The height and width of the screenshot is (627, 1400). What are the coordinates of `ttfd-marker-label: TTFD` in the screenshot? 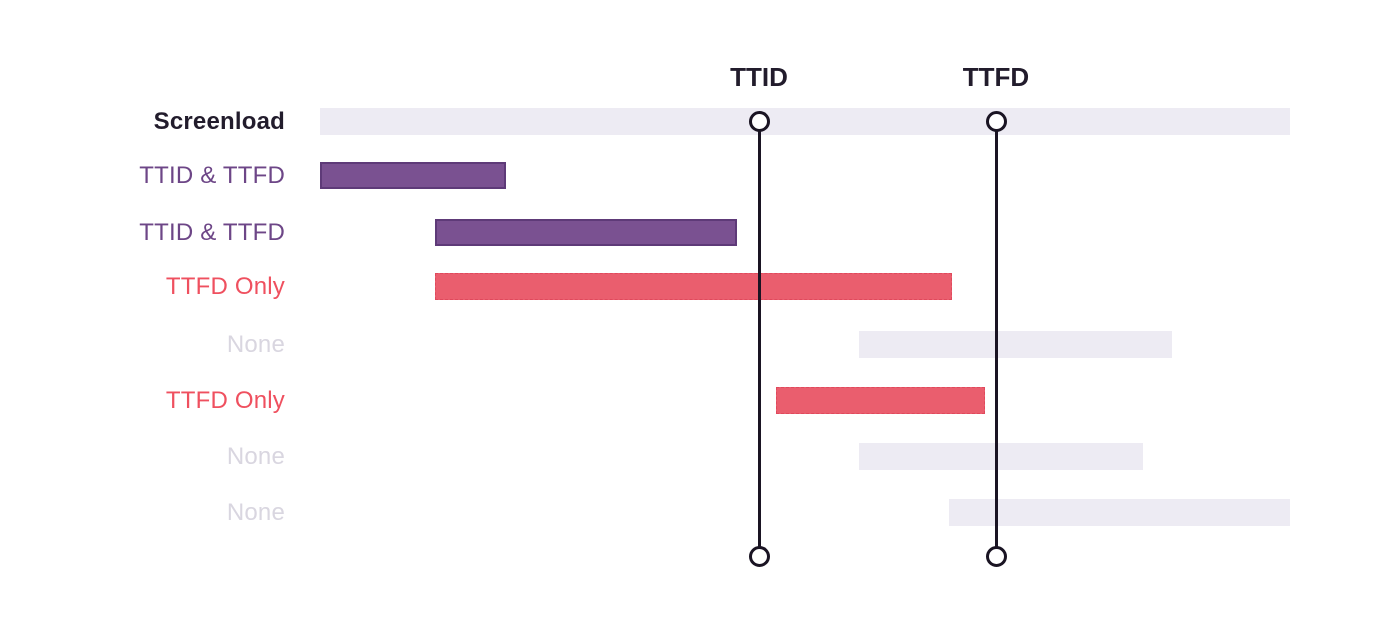 It's located at (996, 77).